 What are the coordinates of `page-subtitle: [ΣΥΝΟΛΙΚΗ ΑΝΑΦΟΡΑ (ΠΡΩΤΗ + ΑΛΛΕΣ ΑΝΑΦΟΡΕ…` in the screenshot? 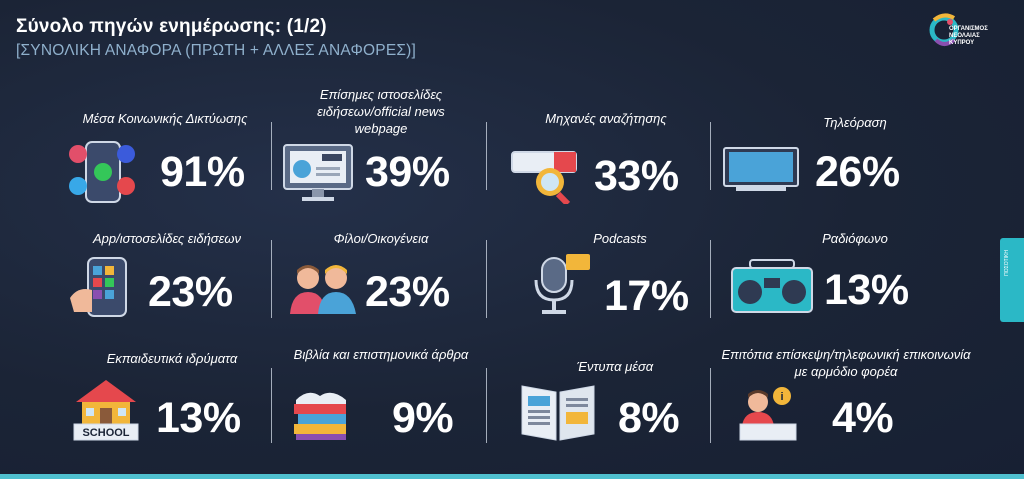 It's located at (216, 50).